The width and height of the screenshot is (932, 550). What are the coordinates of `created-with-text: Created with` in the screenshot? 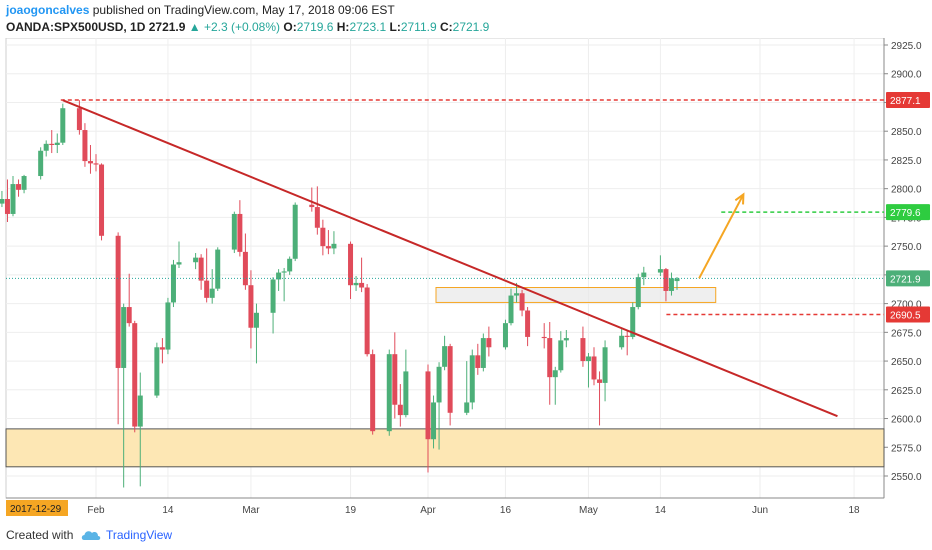 It's located at (40, 535).